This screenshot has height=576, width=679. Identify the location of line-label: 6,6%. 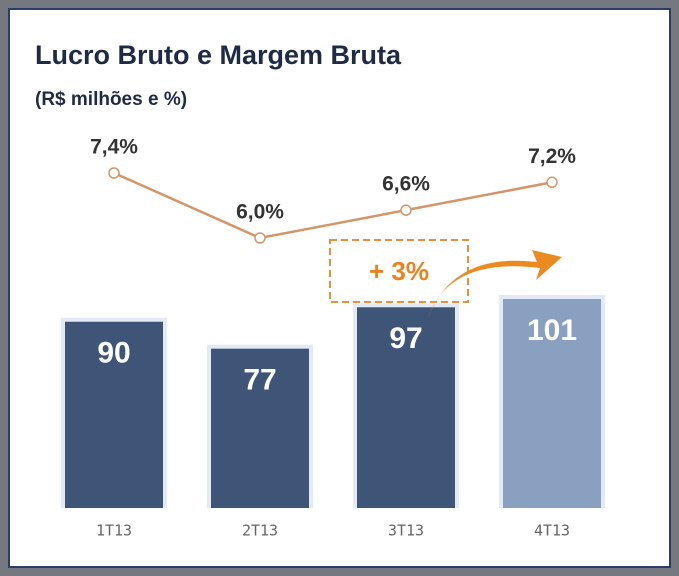
(406, 184).